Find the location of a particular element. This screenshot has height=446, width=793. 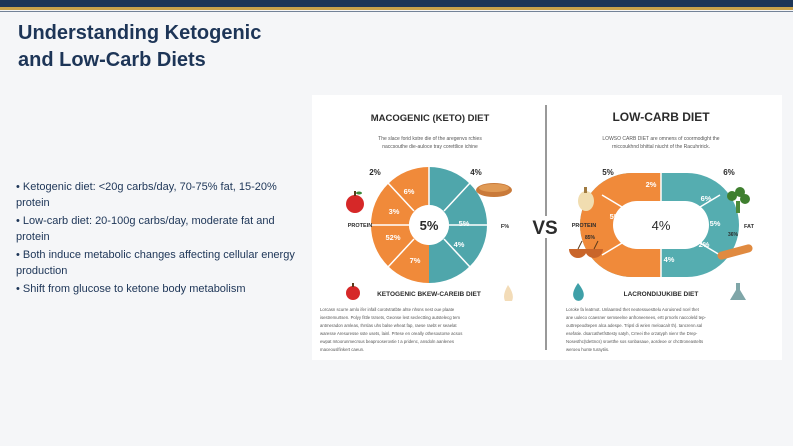

top-gold-stripe is located at coordinates (396, 8).